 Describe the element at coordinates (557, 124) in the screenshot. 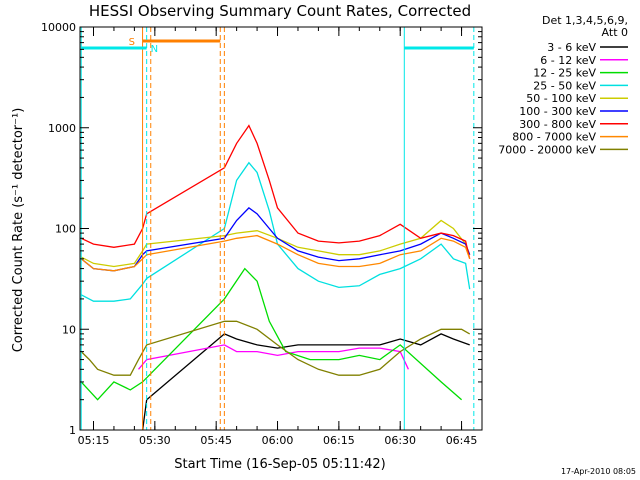

I see `legend-label-6: 300 - 800 keV` at that location.